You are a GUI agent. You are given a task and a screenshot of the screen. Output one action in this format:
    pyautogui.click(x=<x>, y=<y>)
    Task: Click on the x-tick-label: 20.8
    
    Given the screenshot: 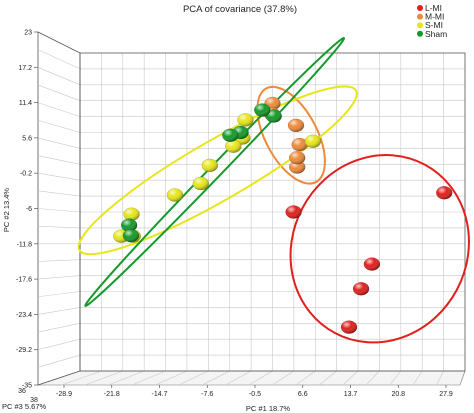 What is the action you would take?
    pyautogui.click(x=398, y=394)
    